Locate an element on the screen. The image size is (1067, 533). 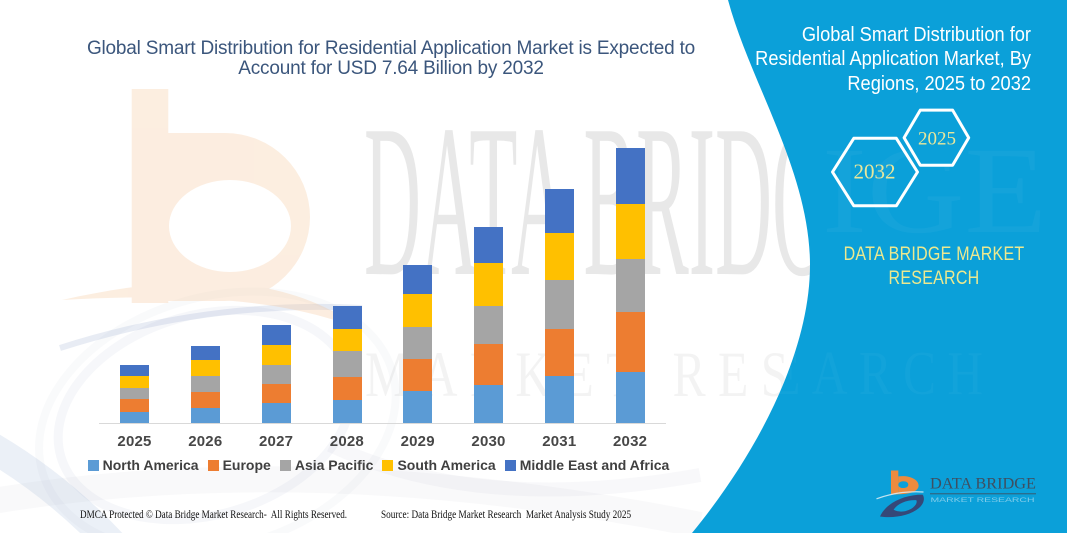
svg-text: 2025 is located at coordinates (937, 138).